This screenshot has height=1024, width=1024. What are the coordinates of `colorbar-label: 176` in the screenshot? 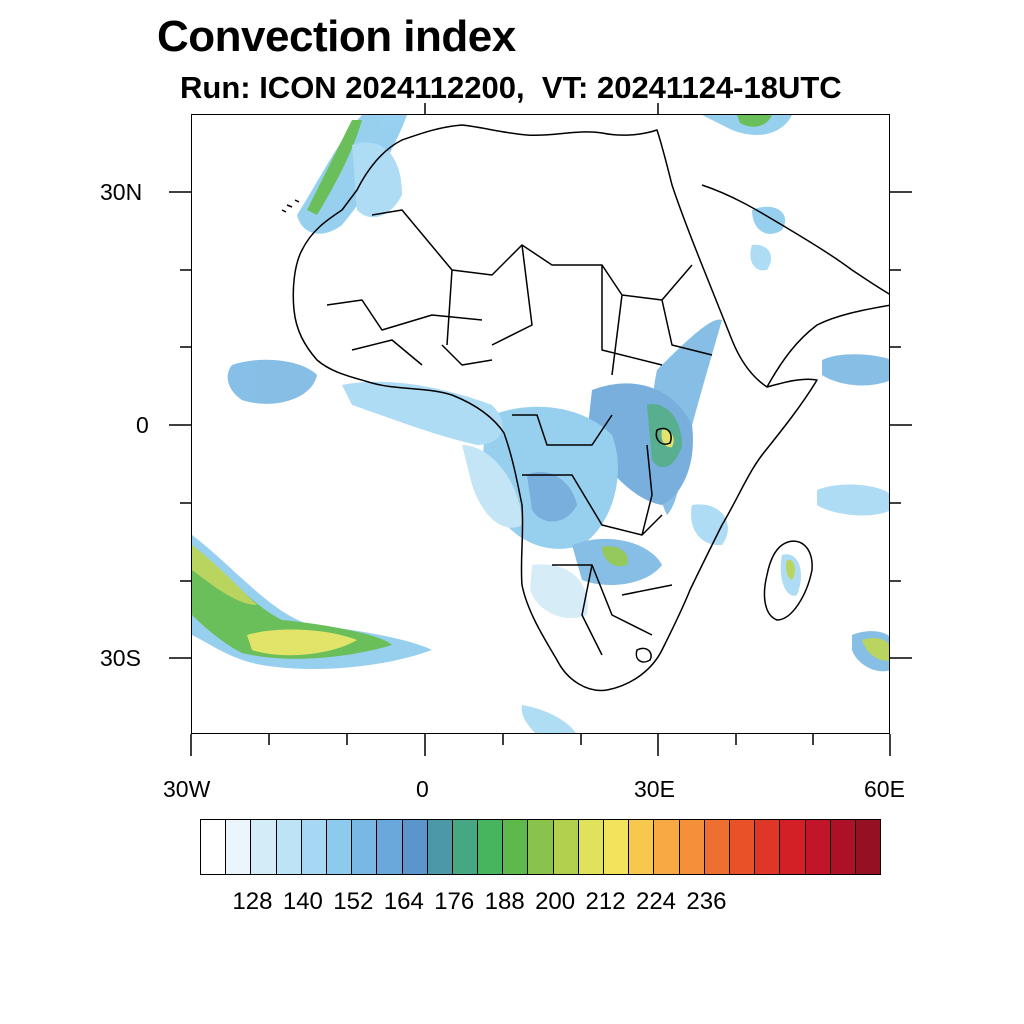 It's located at (454, 901).